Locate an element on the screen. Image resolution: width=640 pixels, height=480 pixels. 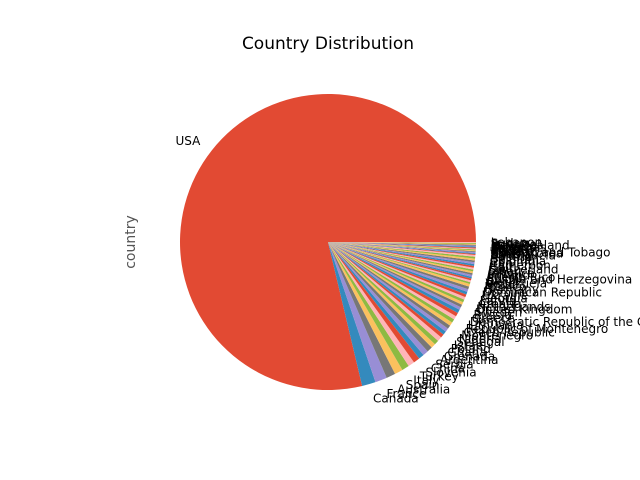
slice-label: South Korea is located at coordinates (526, 254).